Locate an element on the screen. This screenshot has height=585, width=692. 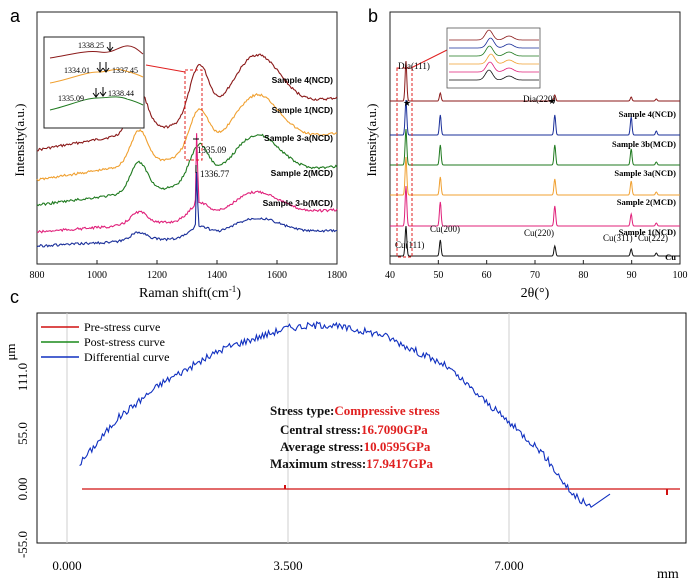
stress-xtick-label: 3.500 is located at coordinates (287, 565).